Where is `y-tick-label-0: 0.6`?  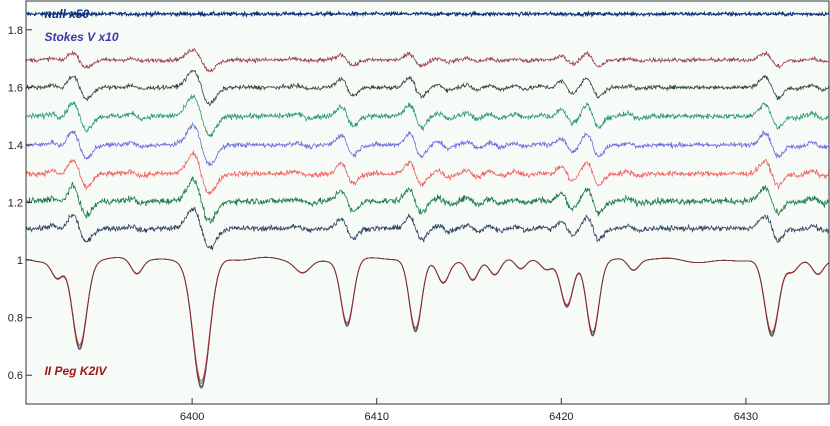 y-tick-label-0: 0.6 is located at coordinates (15, 376).